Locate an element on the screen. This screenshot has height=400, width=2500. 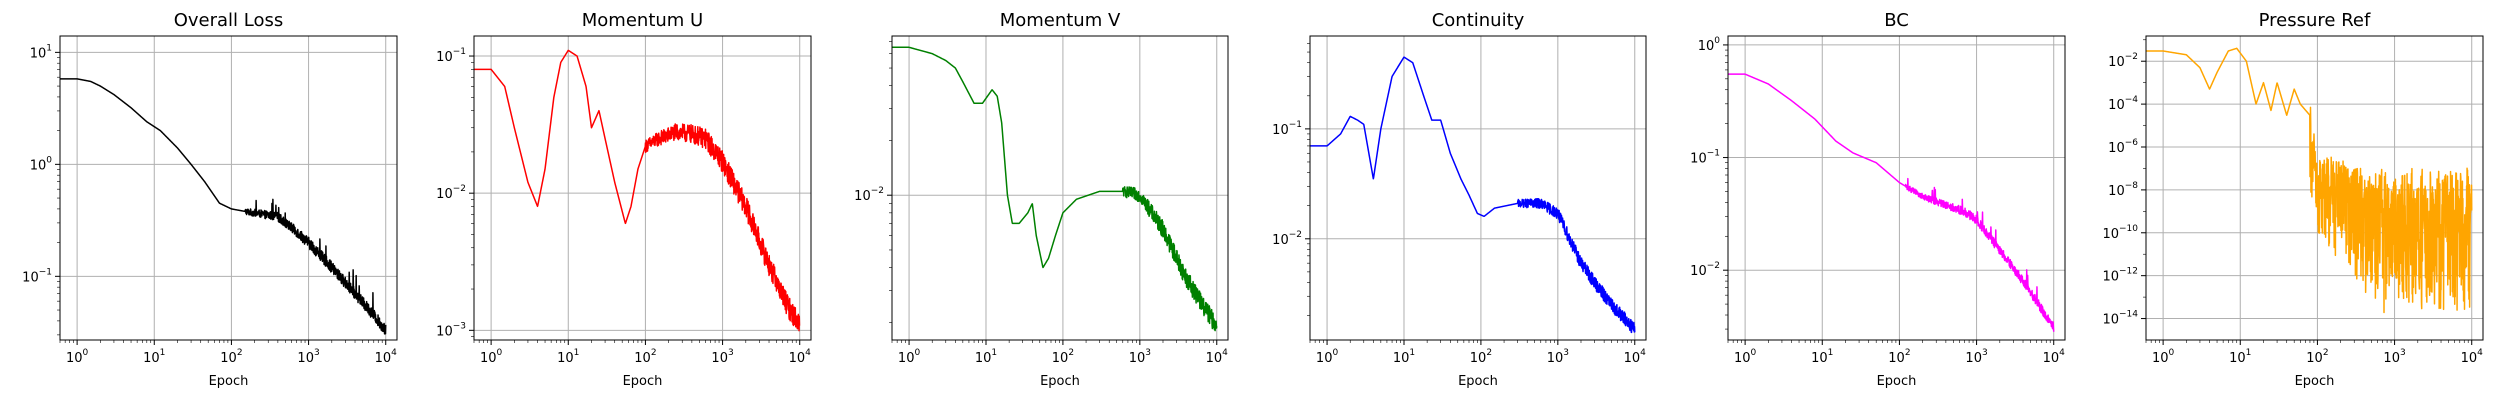
y-tick-label: 10⁻¹⁰ is located at coordinates (2120, 233).